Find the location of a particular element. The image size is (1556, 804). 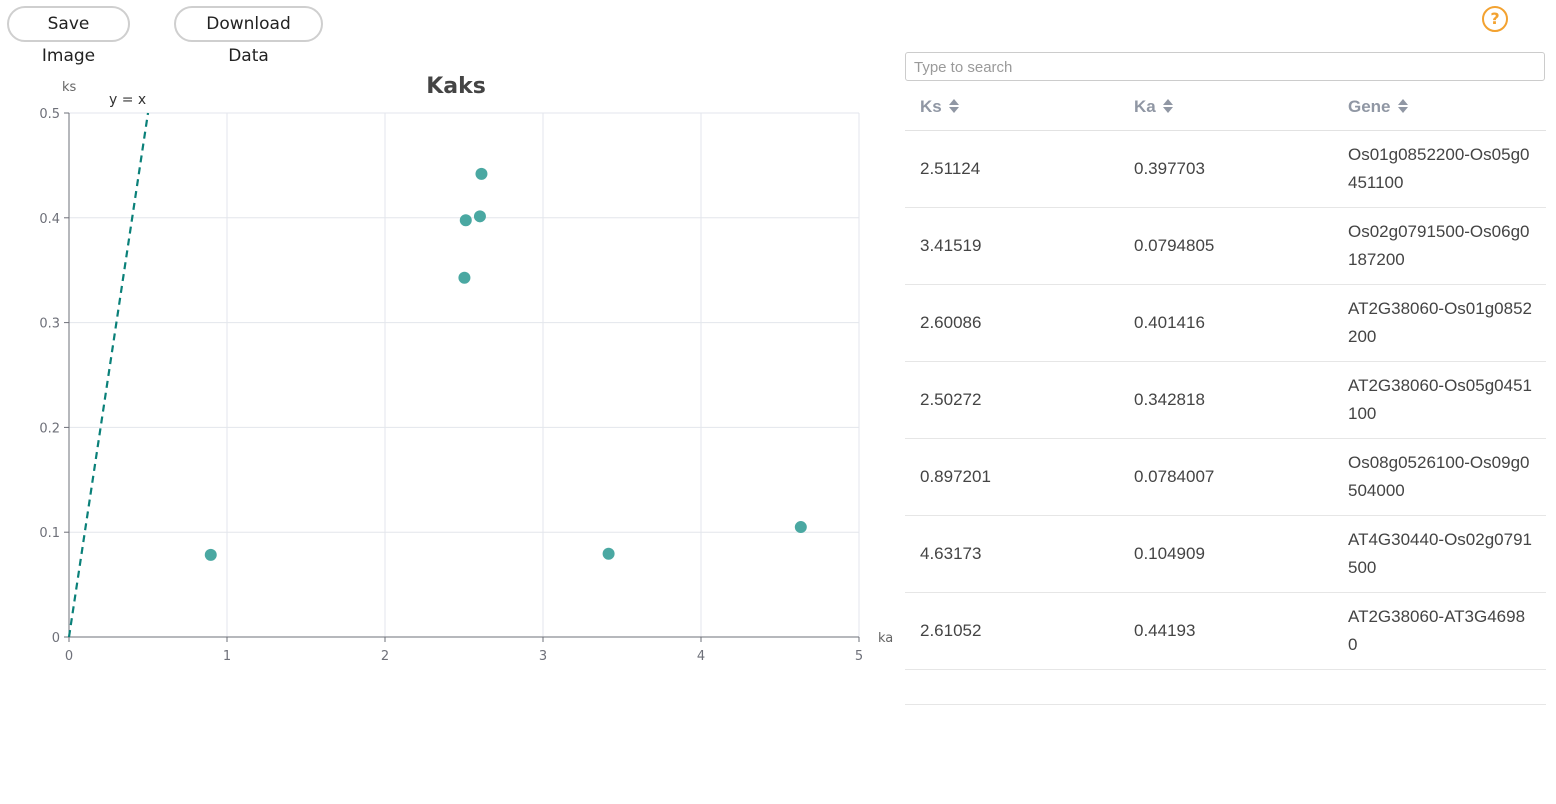

table-cell-ka: 0.0784007 is located at coordinates (1226, 477).